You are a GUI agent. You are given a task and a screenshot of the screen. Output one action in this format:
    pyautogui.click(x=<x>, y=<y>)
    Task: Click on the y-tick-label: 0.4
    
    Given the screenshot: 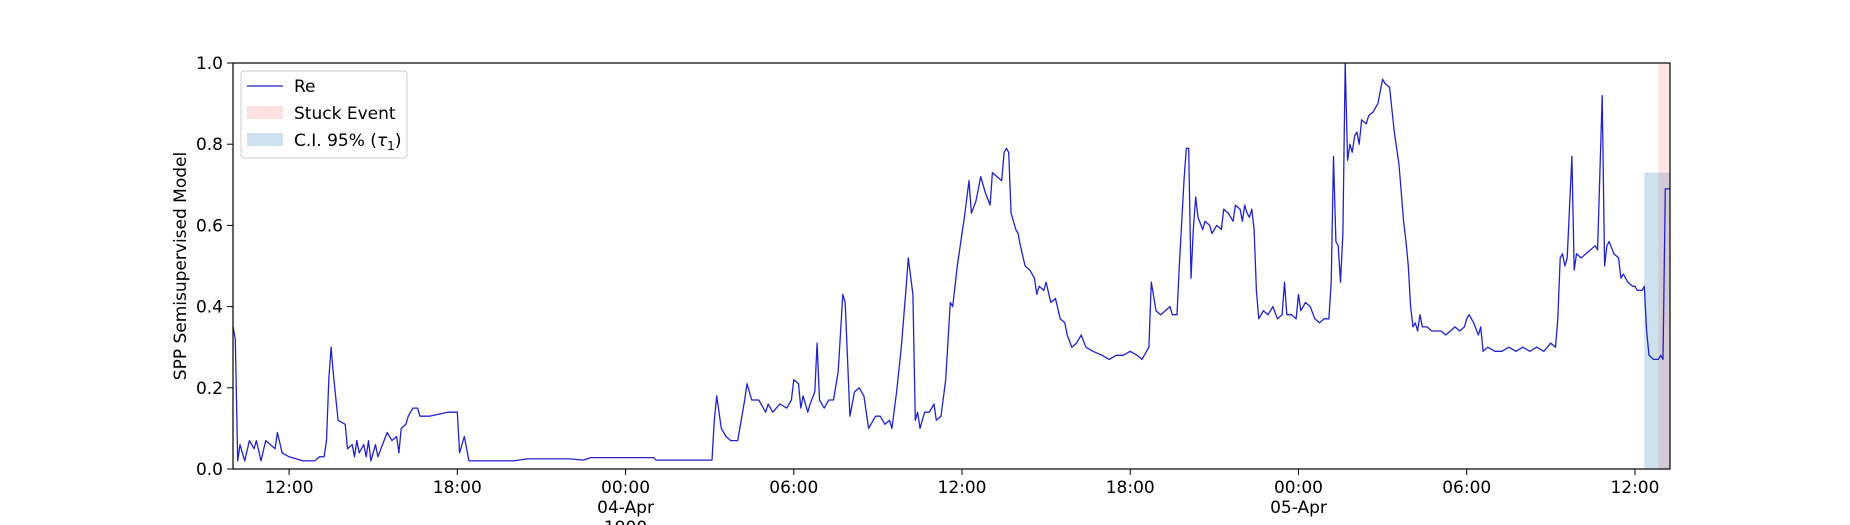 What is the action you would take?
    pyautogui.click(x=209, y=308)
    